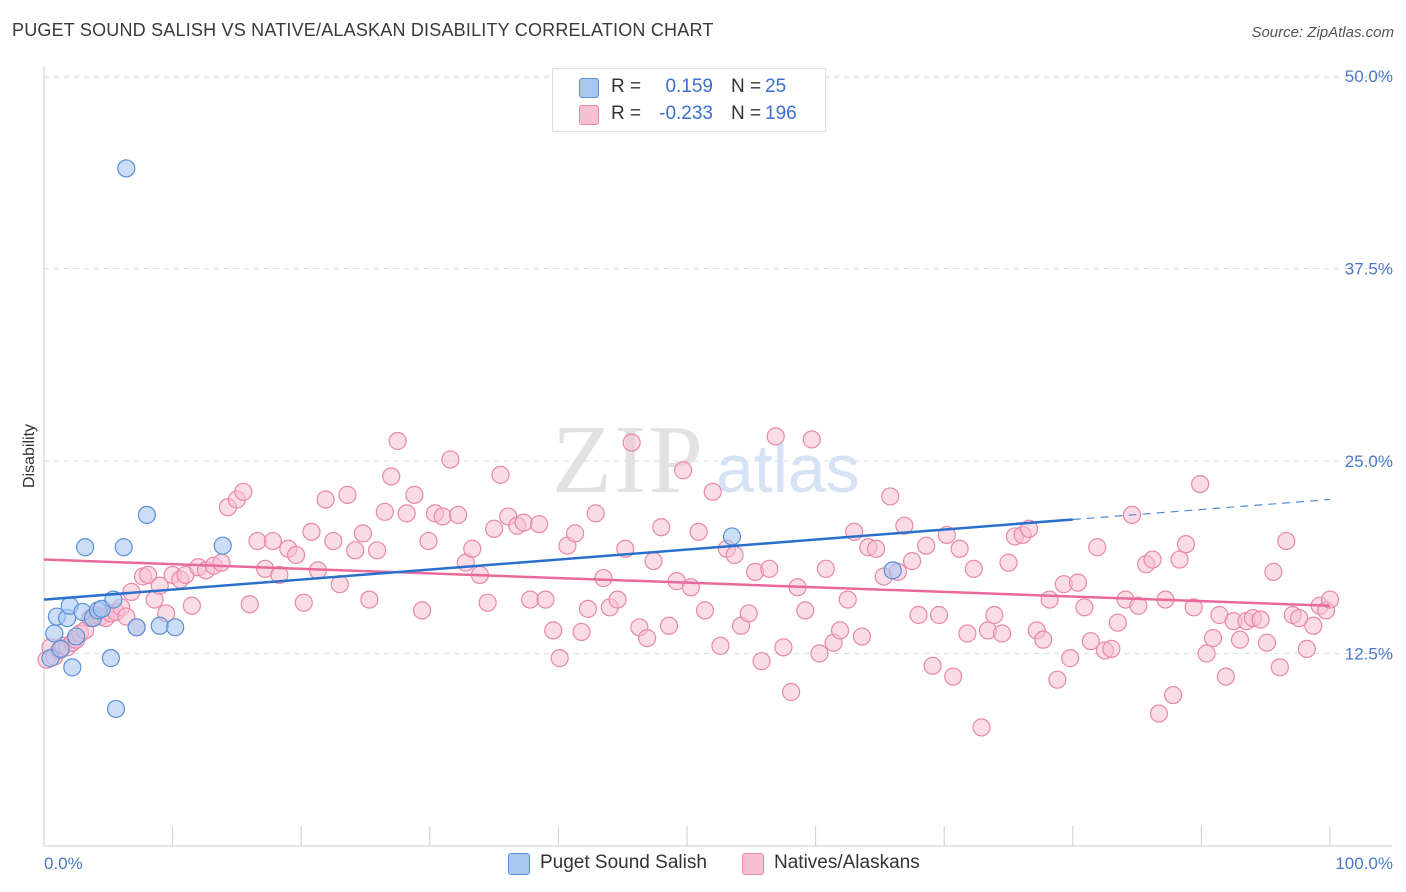 The height and width of the screenshot is (892, 1406). What do you see at coordinates (623, 862) in the screenshot?
I see `bottom-legend-label: Puget Sound Salish` at bounding box center [623, 862].